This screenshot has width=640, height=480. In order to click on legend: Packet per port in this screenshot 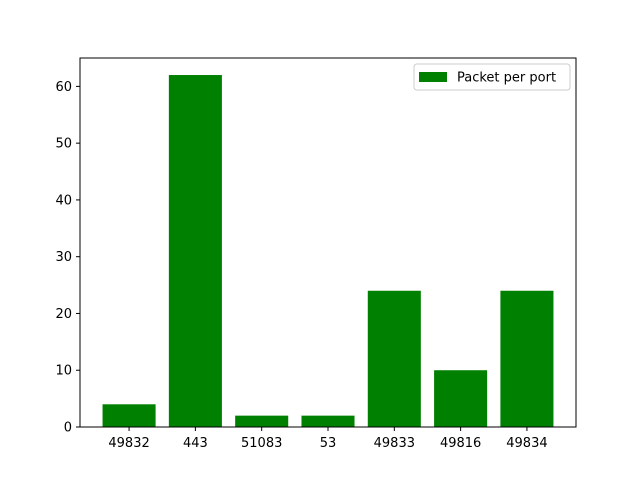, I will do `click(492, 77)`.